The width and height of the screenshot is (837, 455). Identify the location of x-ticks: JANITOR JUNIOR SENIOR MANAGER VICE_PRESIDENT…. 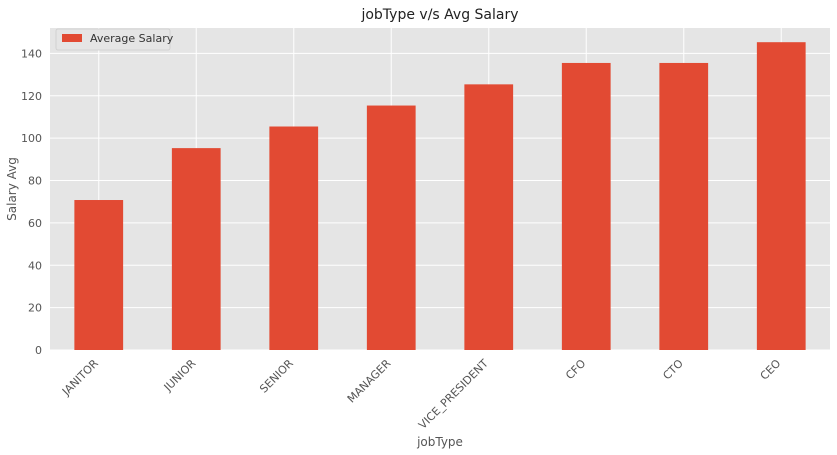
(421, 394).